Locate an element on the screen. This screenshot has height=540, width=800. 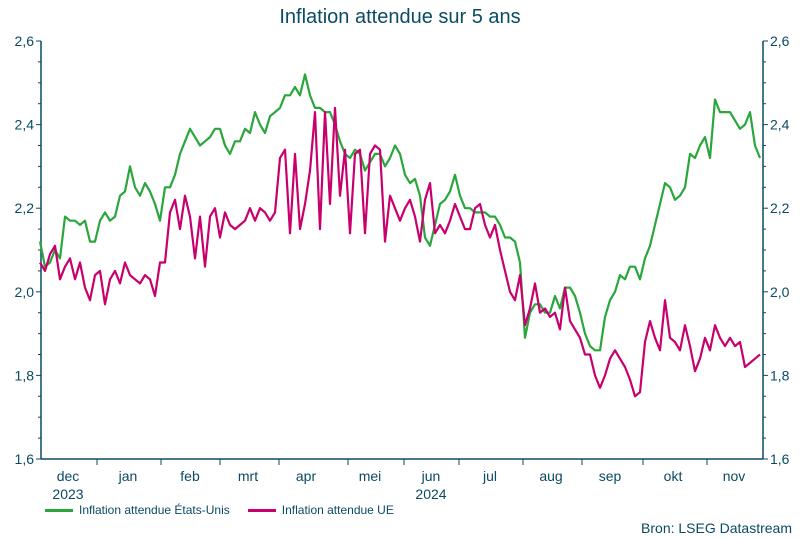
x-tick-label: feb is located at coordinates (190, 476).